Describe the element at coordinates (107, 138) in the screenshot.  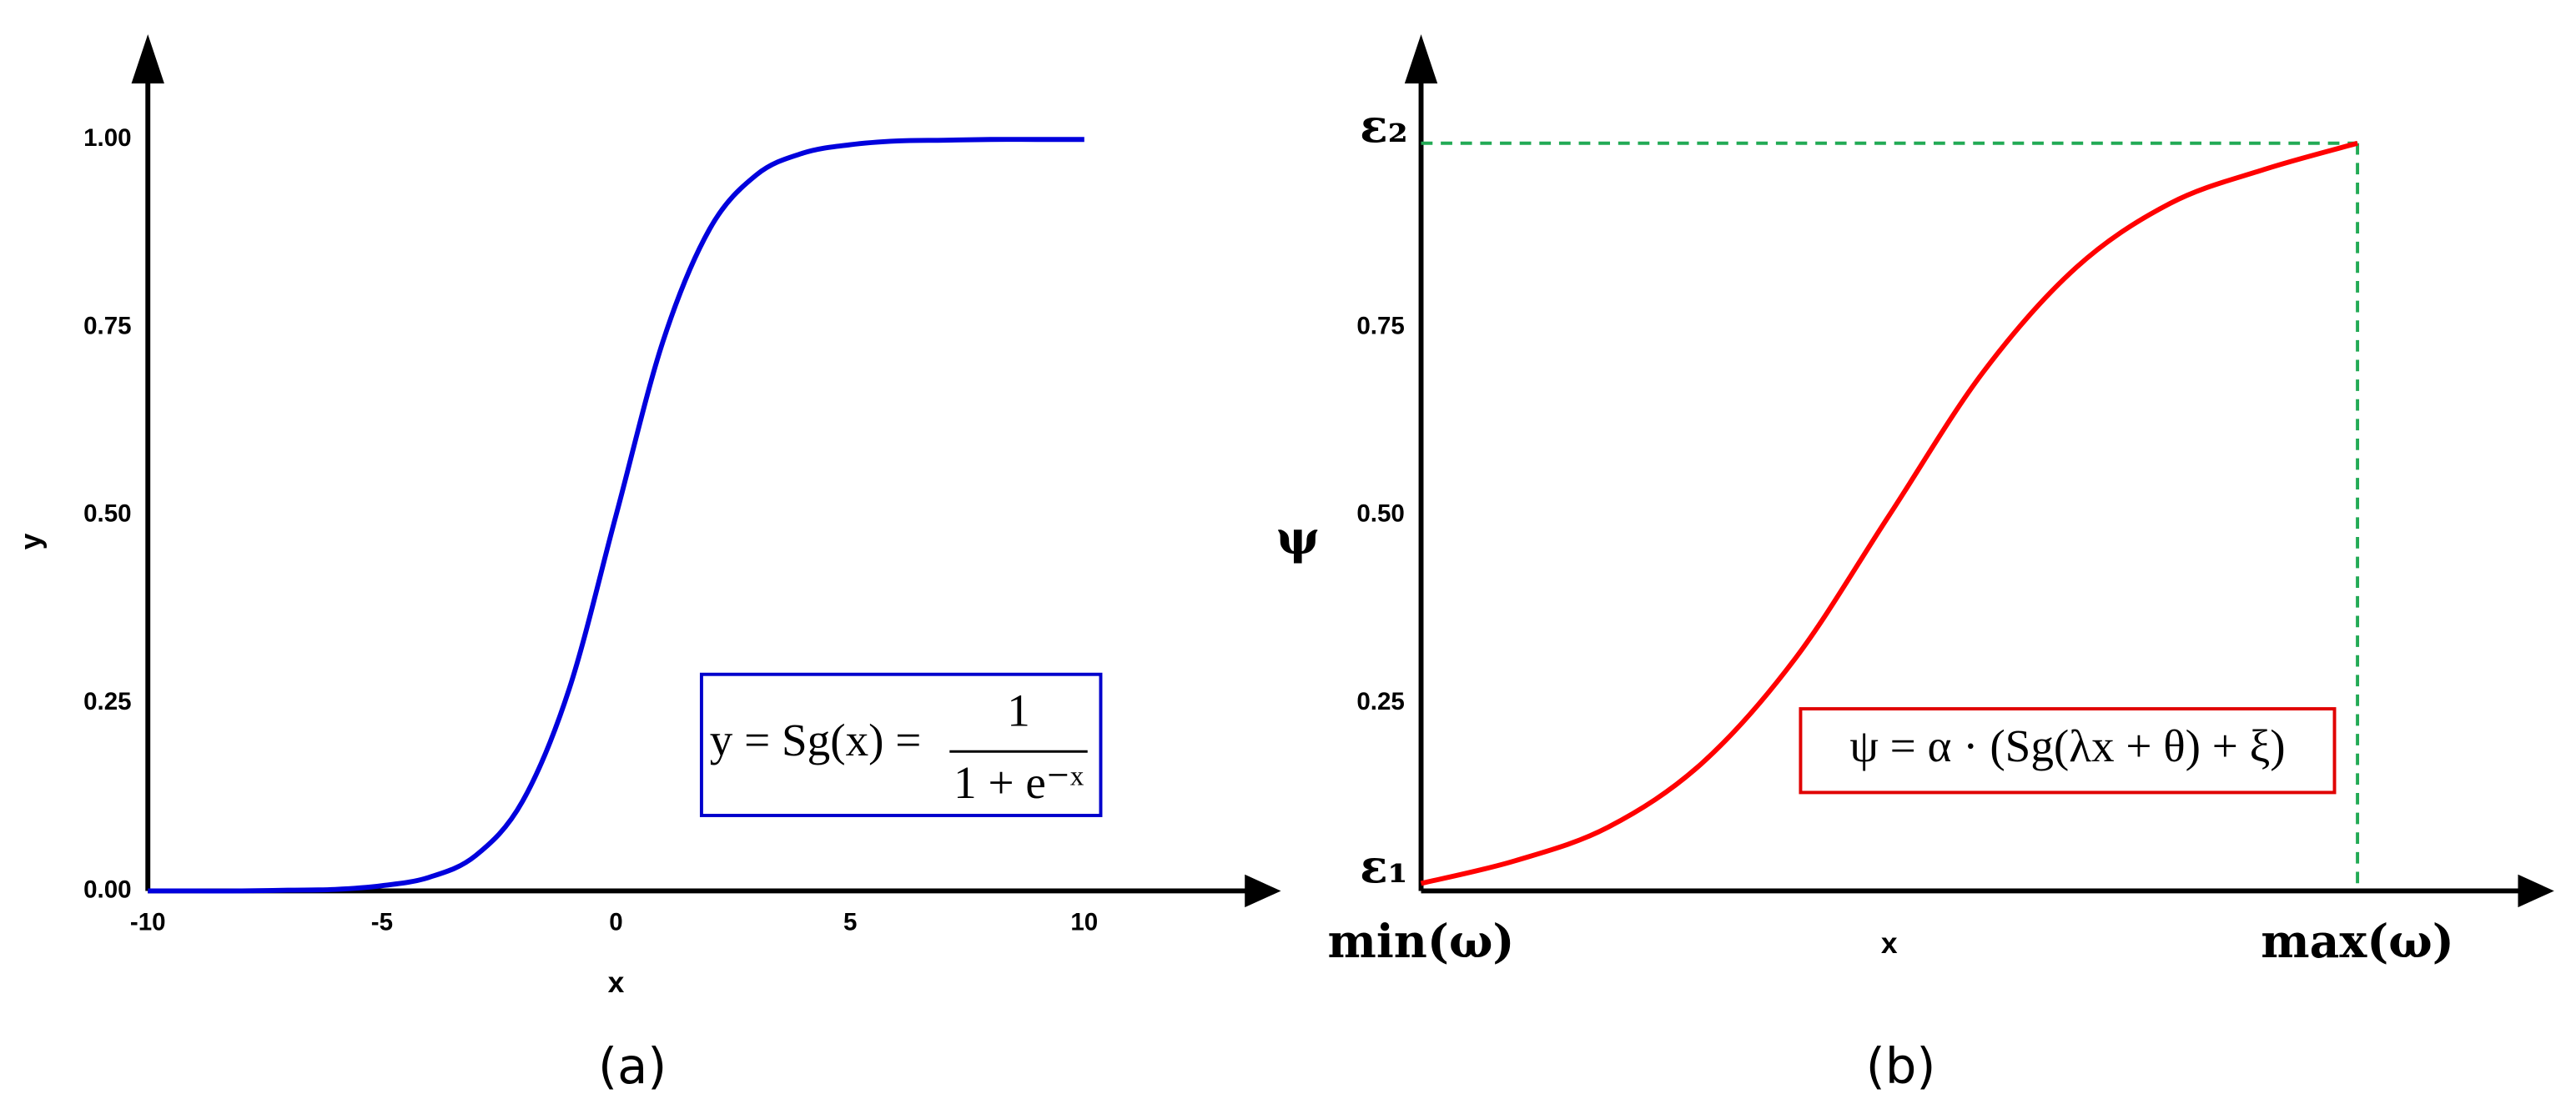
I see `y-tick-label: 1.00` at that location.